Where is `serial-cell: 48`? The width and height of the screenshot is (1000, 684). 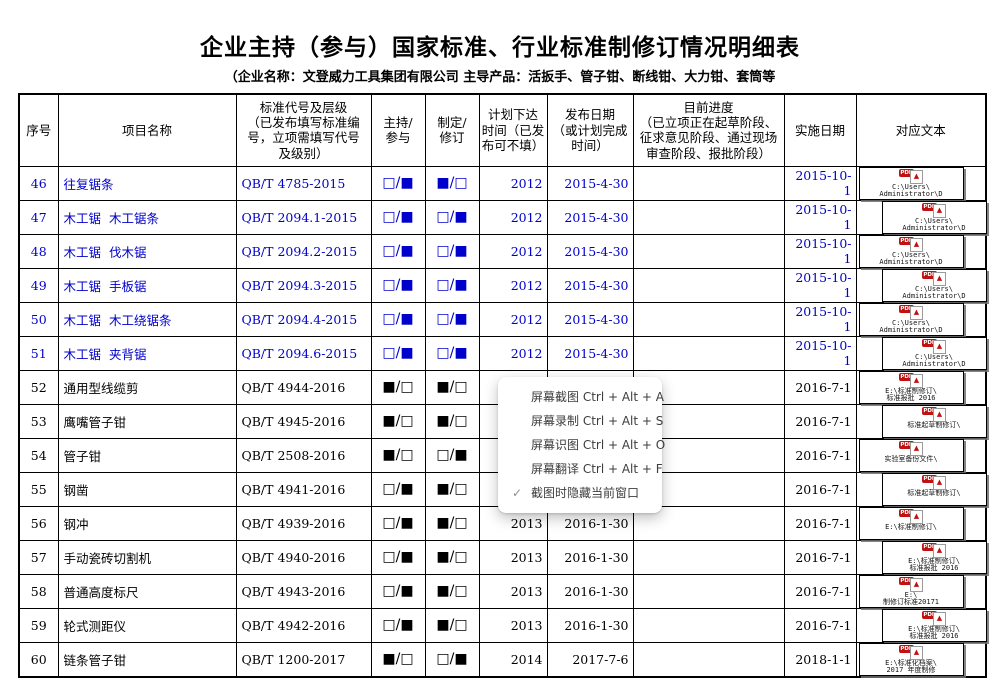
serial-cell: 48 is located at coordinates (38, 251).